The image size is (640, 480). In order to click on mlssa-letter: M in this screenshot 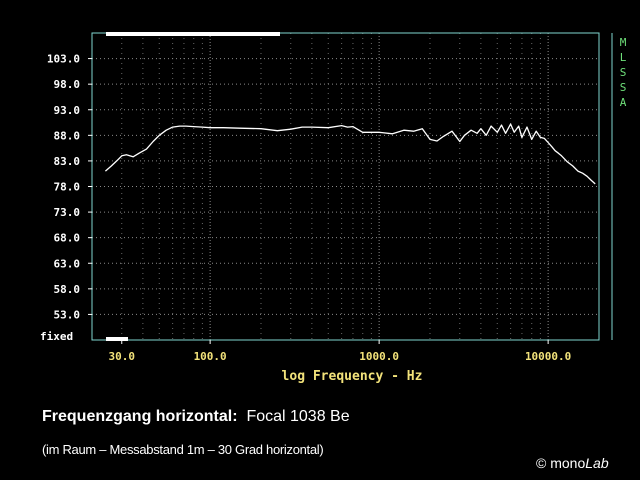, I will do `click(623, 42)`.